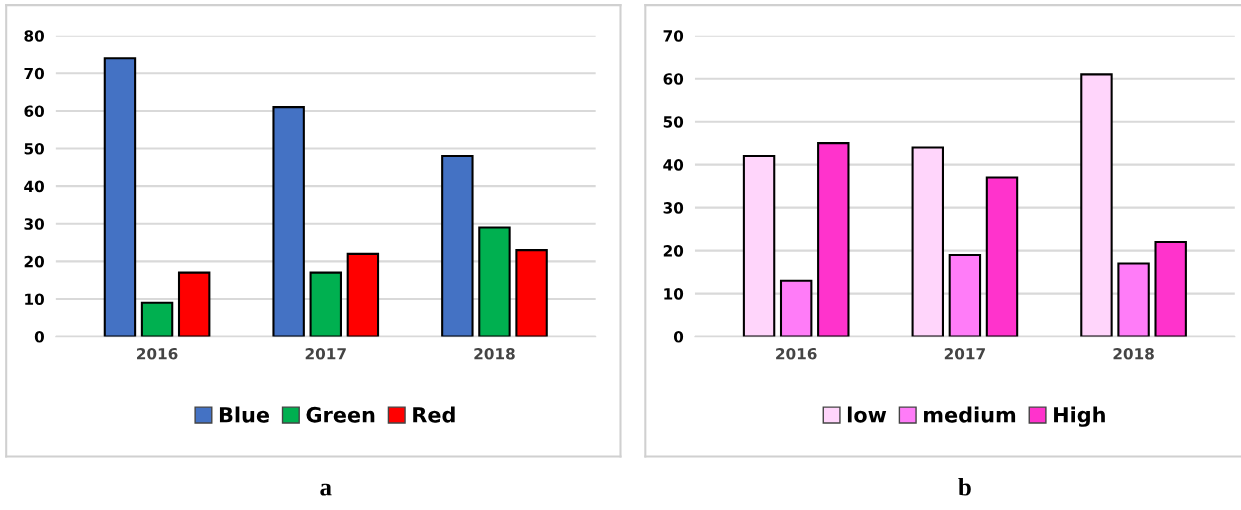  I want to click on legend-label: Red, so click(434, 414).